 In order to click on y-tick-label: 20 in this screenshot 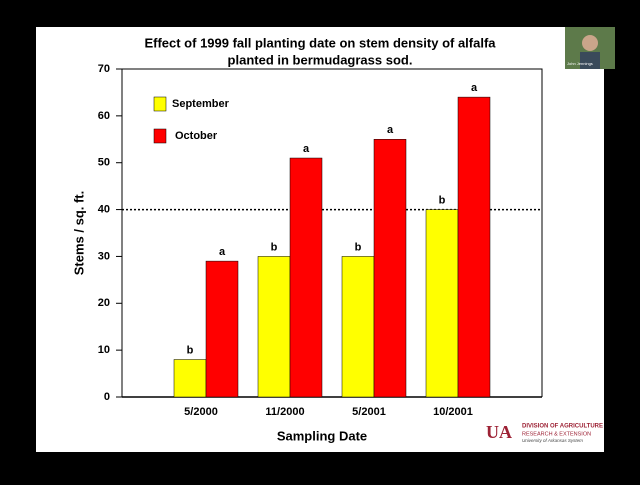, I will do `click(104, 303)`.